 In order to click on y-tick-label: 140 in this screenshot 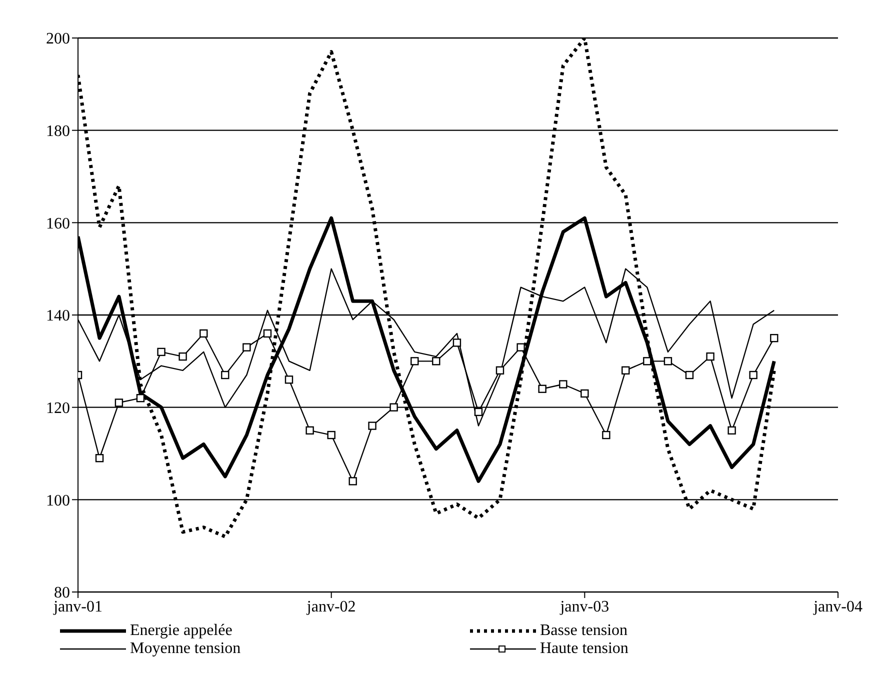, I will do `click(58, 316)`.